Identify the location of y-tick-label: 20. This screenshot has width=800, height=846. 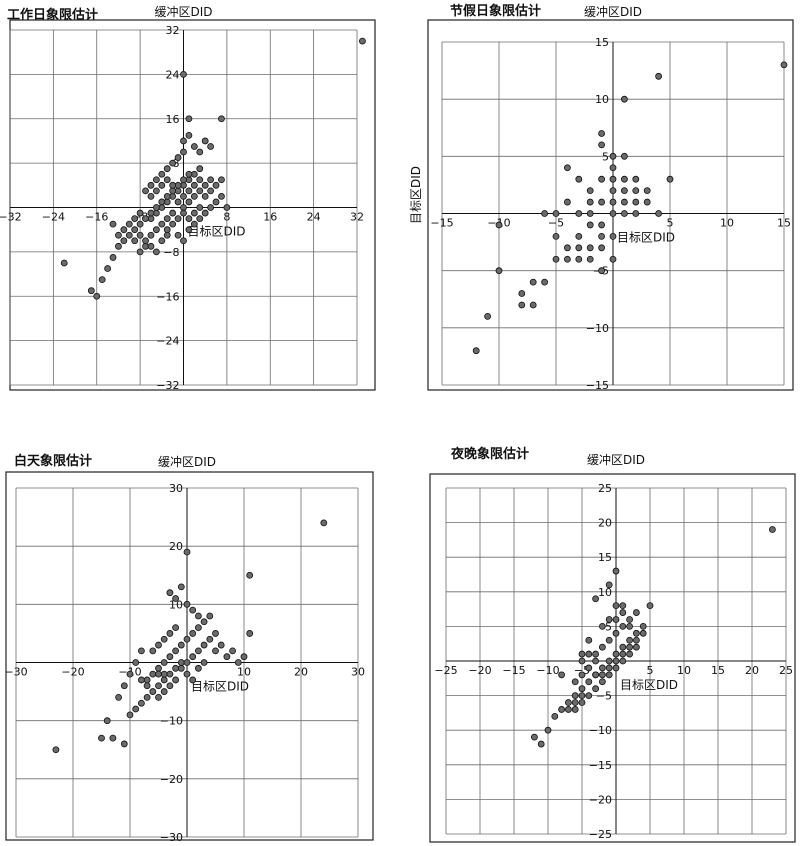
(176, 546).